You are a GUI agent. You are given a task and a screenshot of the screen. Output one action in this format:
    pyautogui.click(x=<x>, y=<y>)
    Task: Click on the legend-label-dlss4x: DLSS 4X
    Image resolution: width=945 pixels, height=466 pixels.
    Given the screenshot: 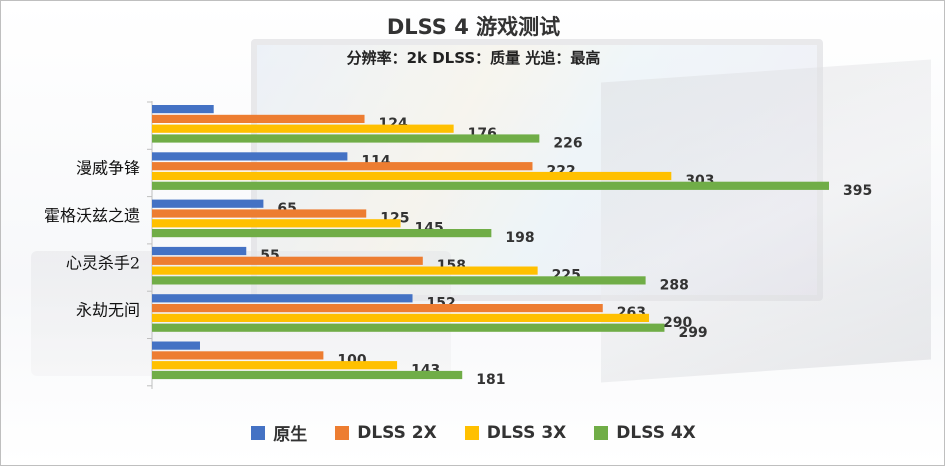 What is the action you would take?
    pyautogui.click(x=656, y=432)
    